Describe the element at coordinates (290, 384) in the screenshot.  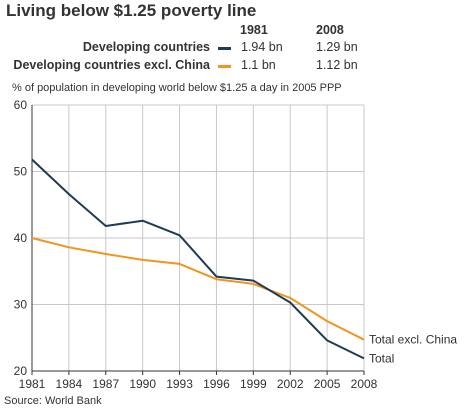
I see `x-tick-label-2002: 2002` at that location.